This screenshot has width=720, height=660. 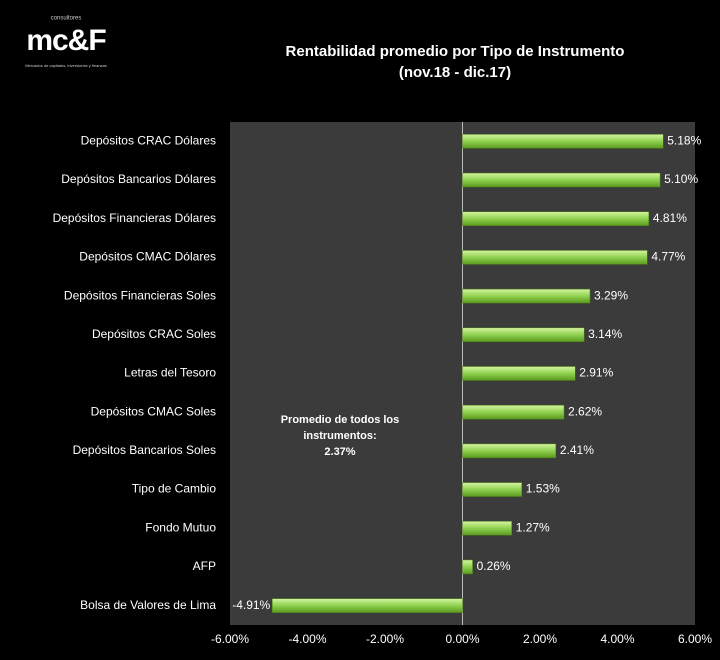 What do you see at coordinates (339, 436) in the screenshot?
I see `annotation: instrumentos:` at bounding box center [339, 436].